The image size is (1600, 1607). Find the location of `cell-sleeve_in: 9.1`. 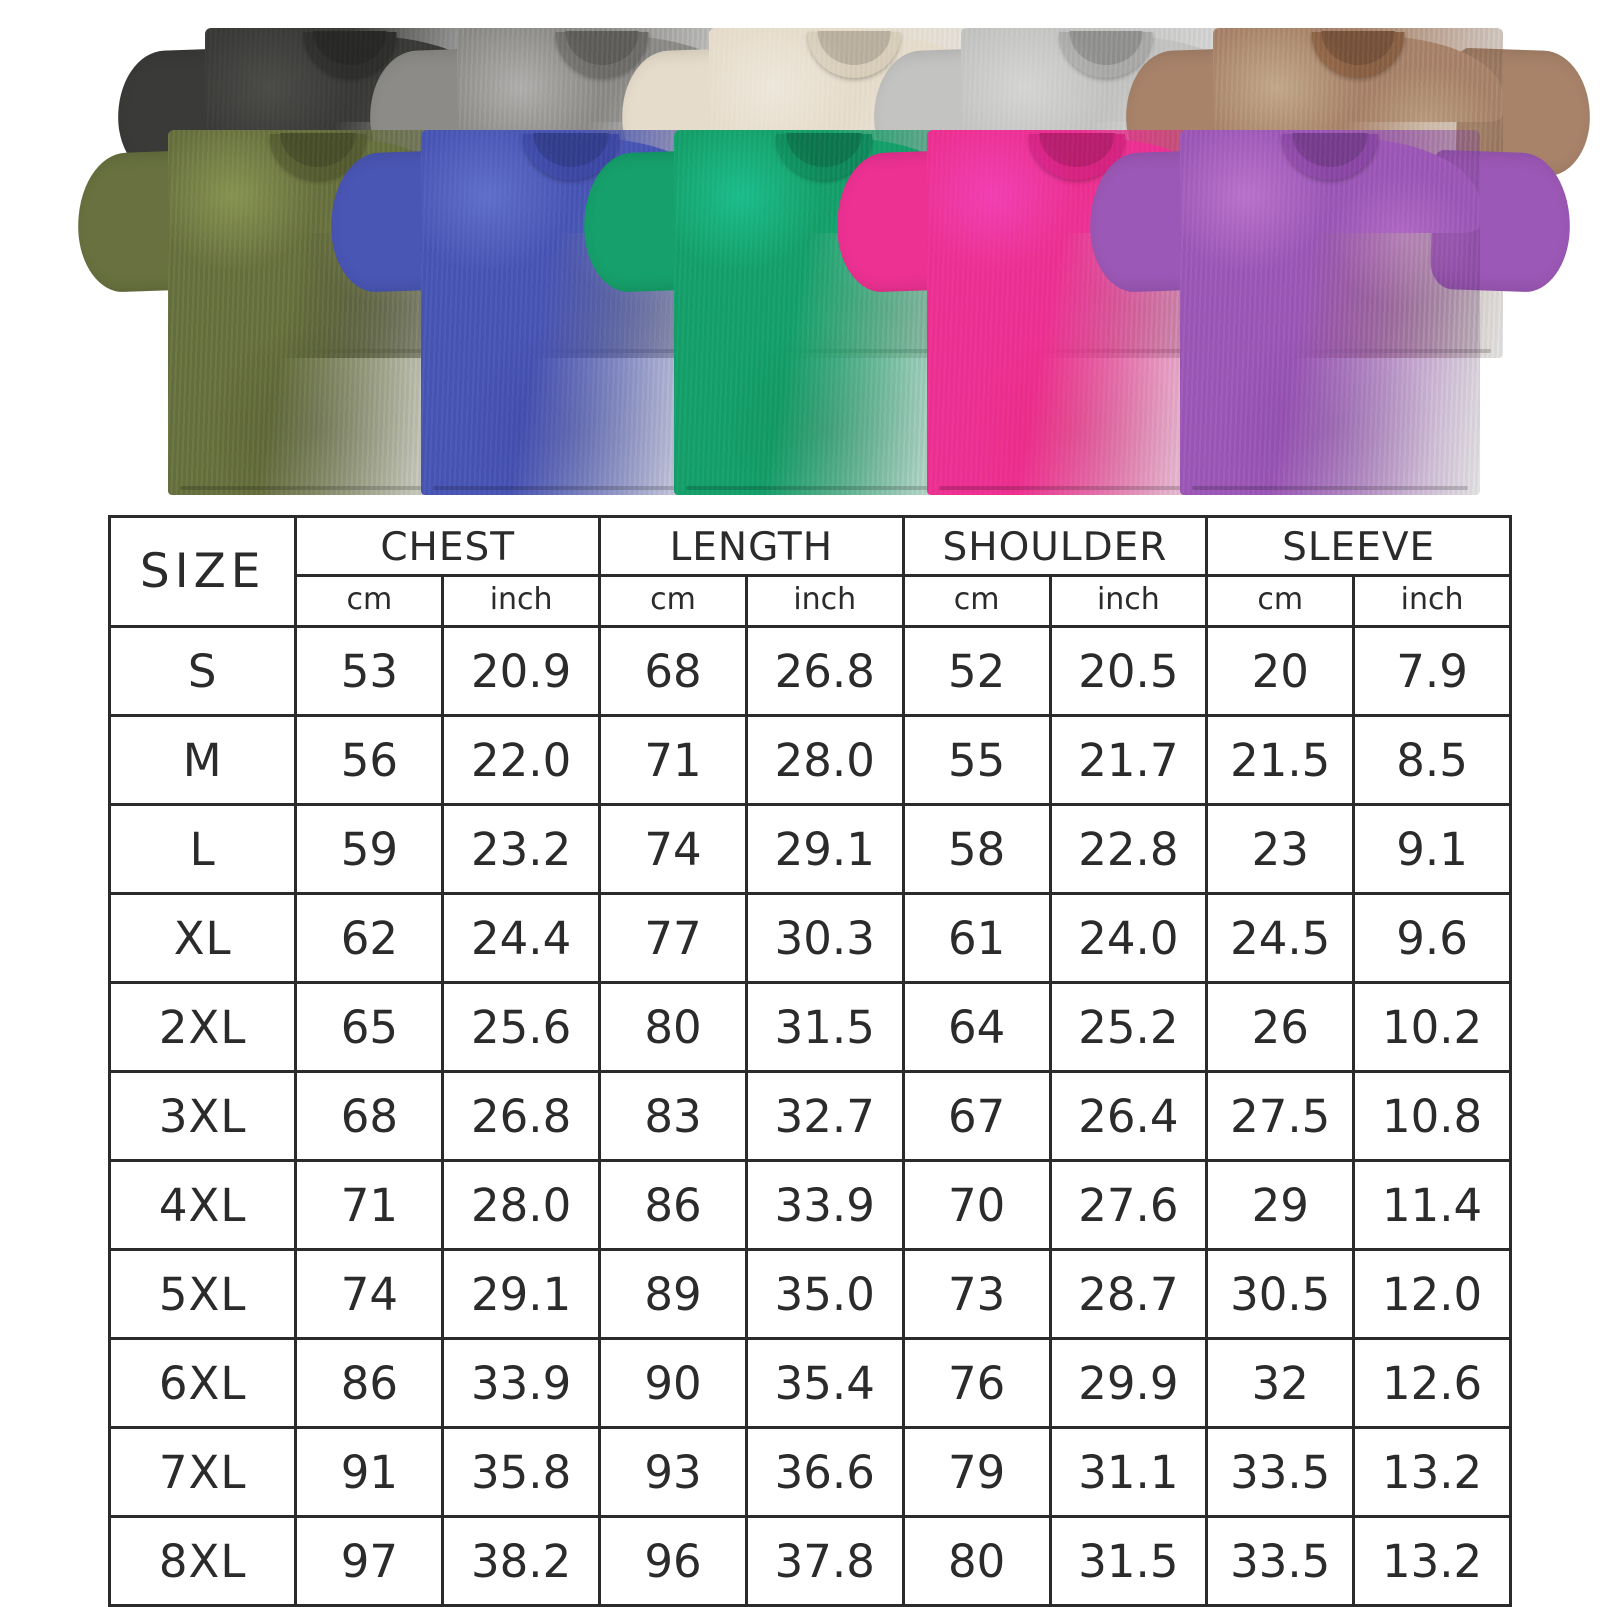

cell-sleeve_in: 9.1 is located at coordinates (1432, 849).